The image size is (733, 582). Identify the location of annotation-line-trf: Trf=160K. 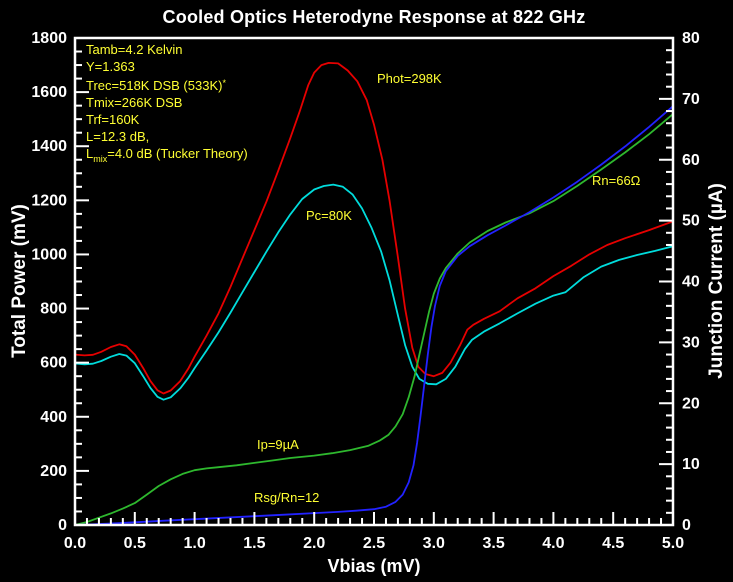
(113, 119).